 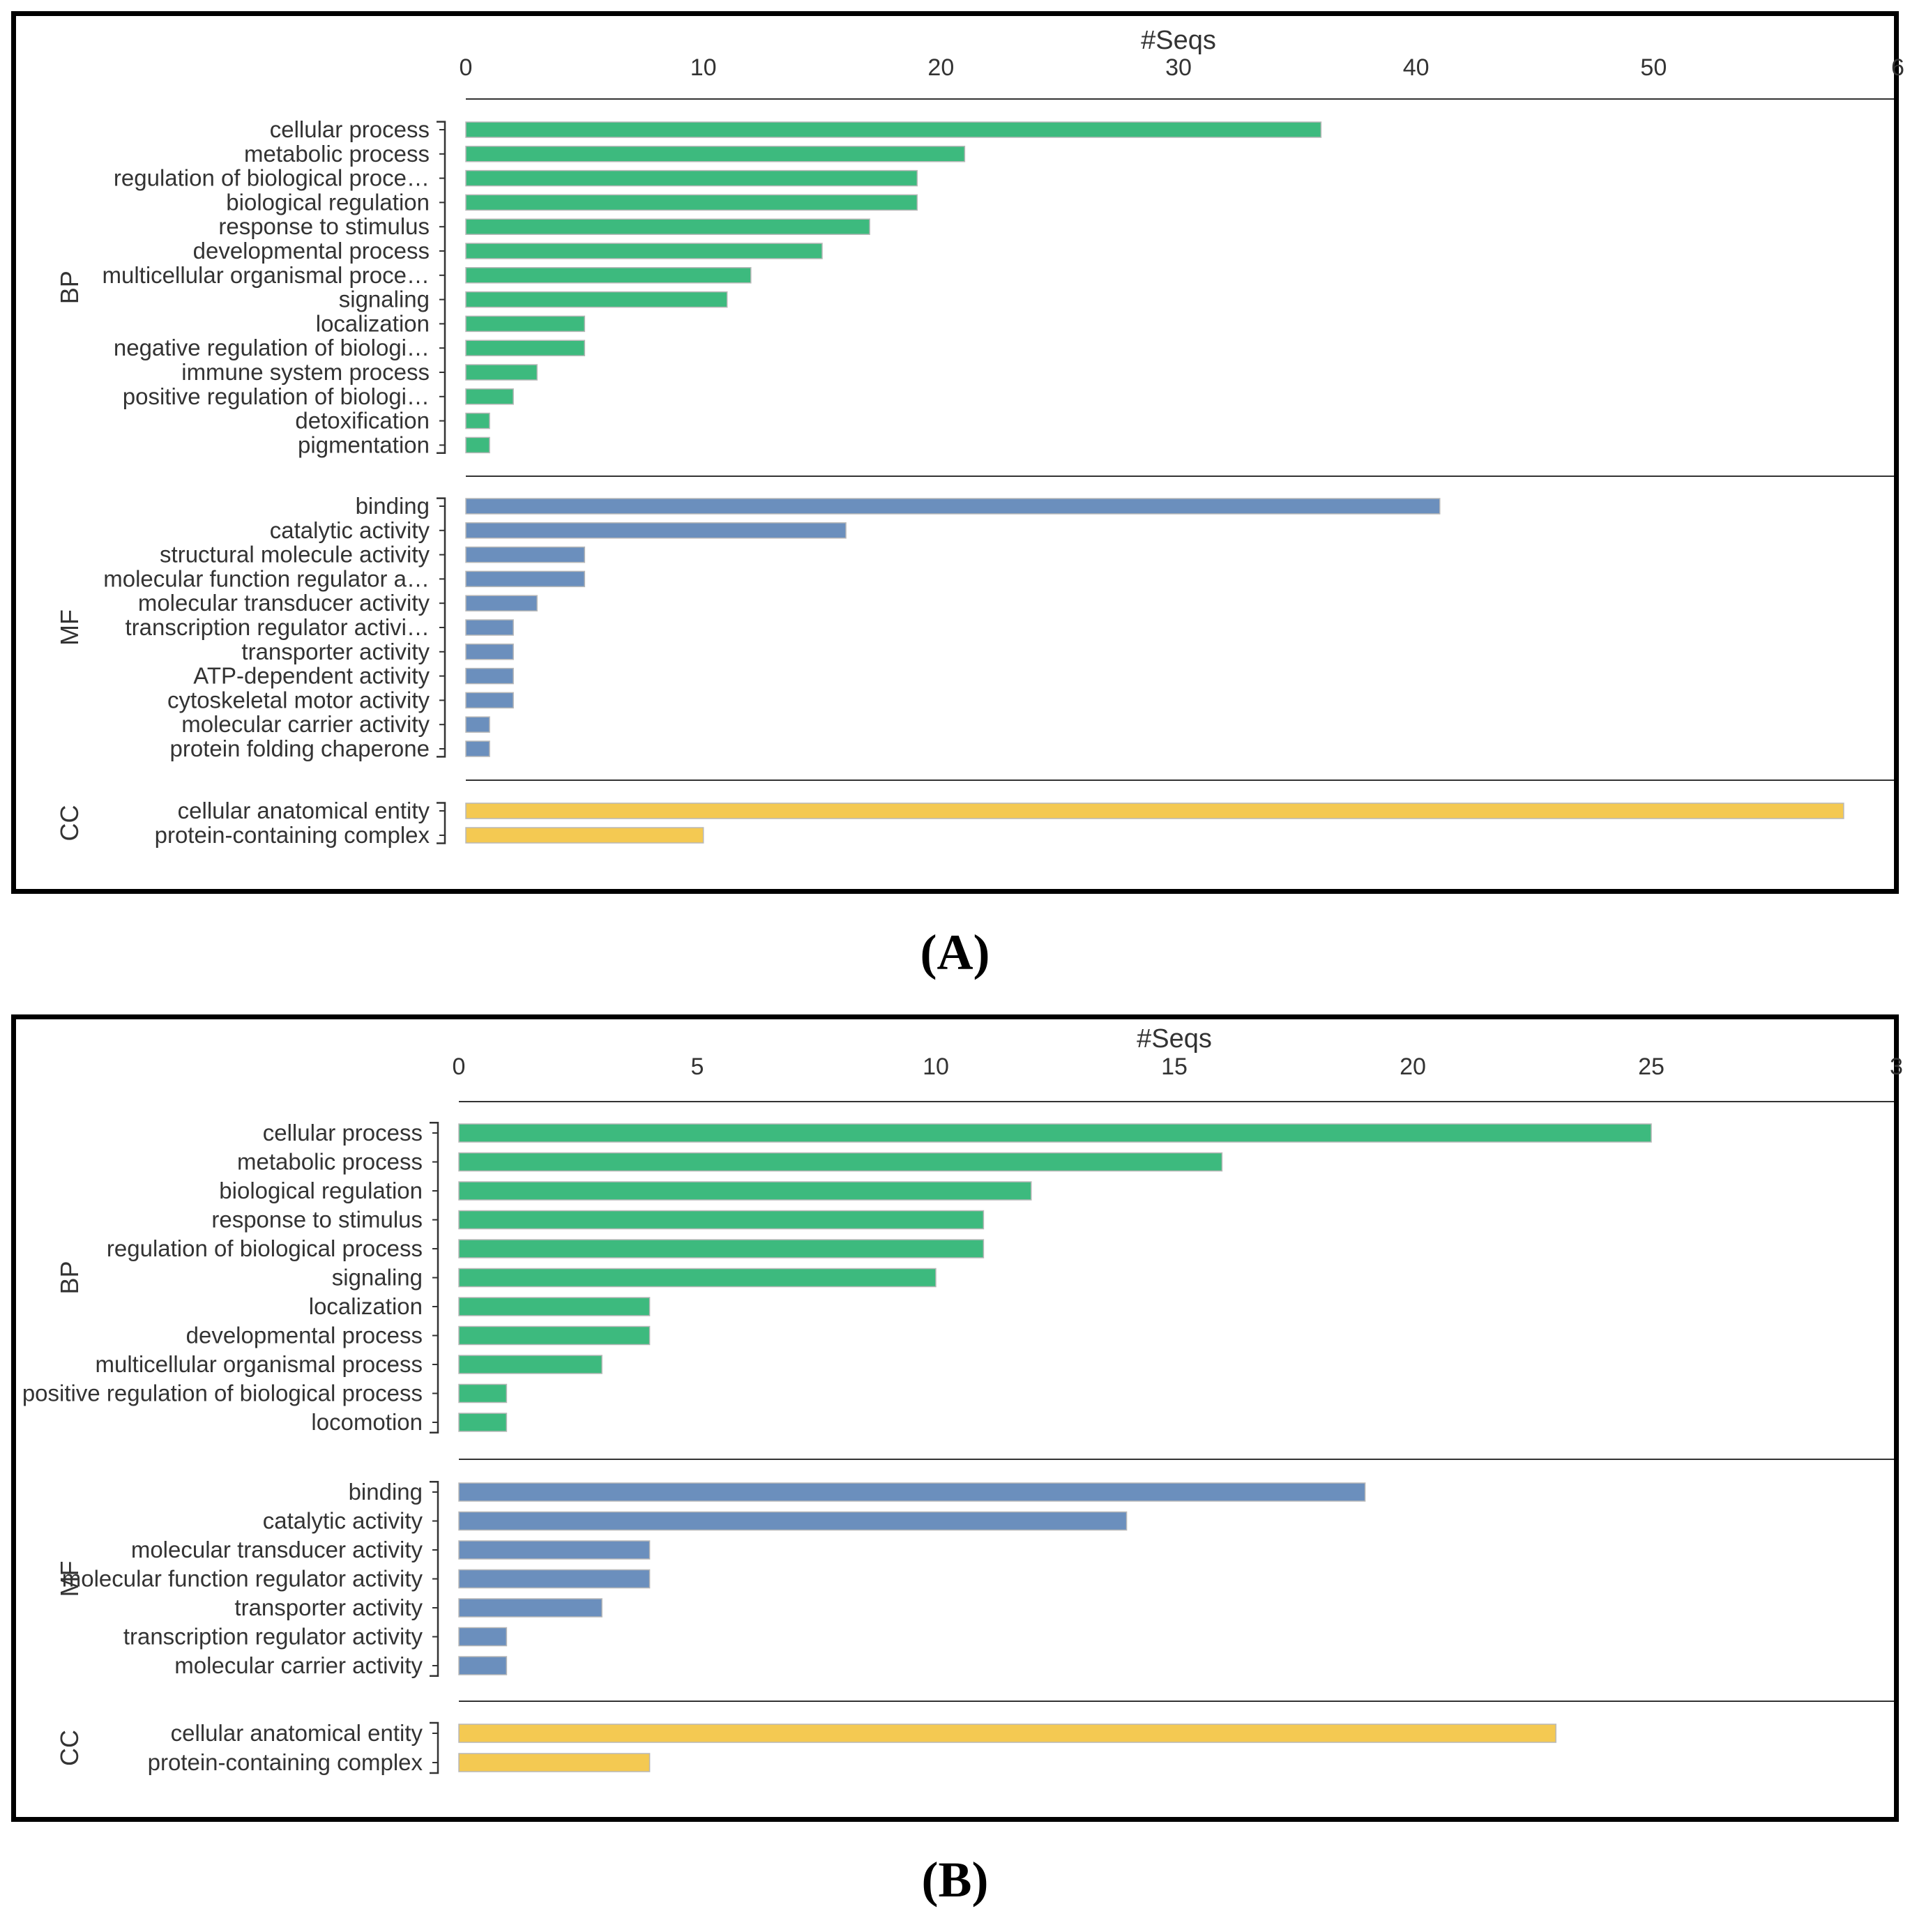 I want to click on panel-b-group-label-cc: CC, so click(x=69, y=1748).